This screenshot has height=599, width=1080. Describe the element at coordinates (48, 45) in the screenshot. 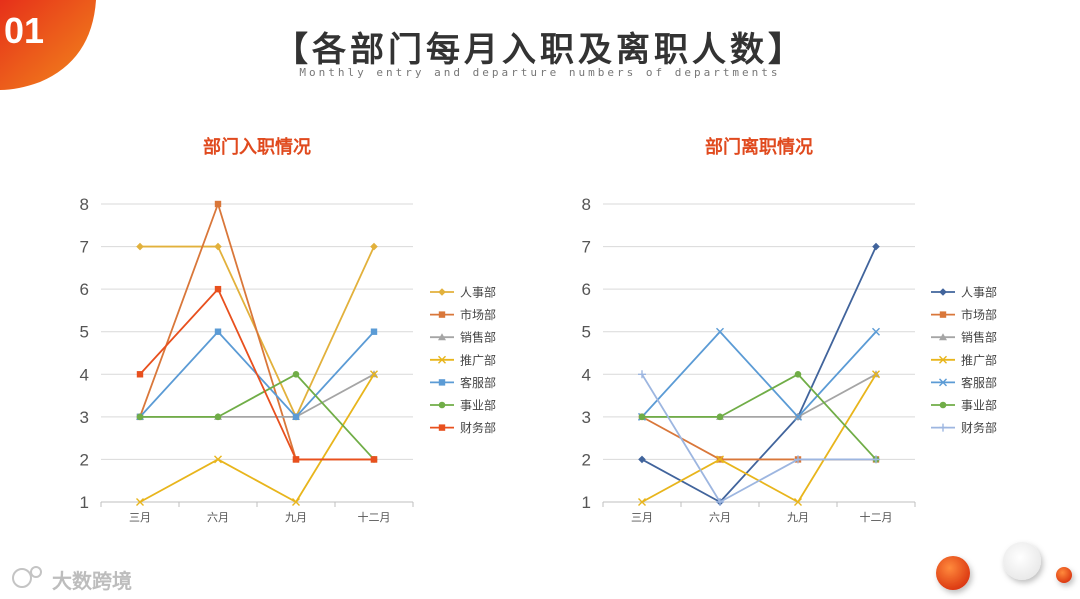

I see `corner-badge` at that location.